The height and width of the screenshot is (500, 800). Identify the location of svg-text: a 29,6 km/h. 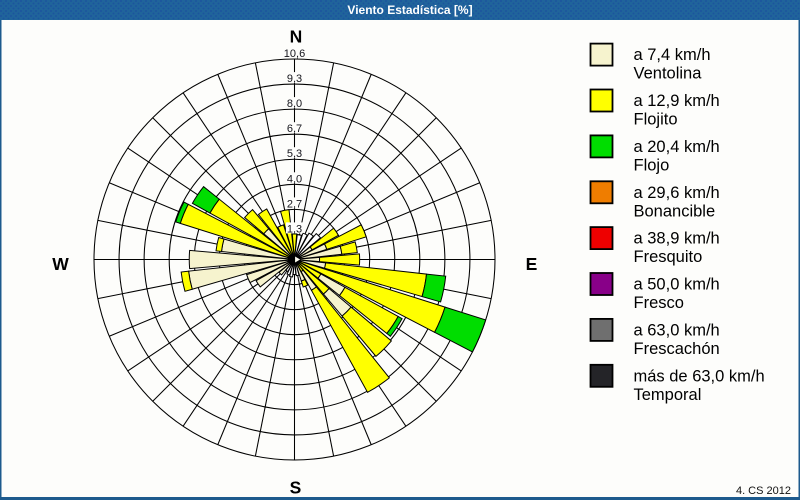
(677, 193).